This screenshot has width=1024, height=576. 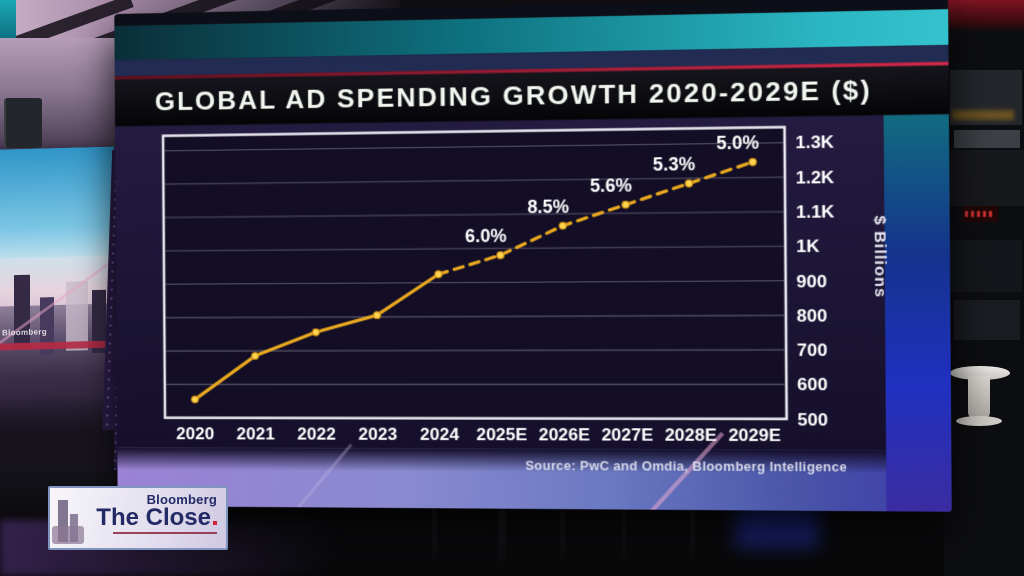 I want to click on y-axis-tick-label: 800, so click(x=812, y=316).